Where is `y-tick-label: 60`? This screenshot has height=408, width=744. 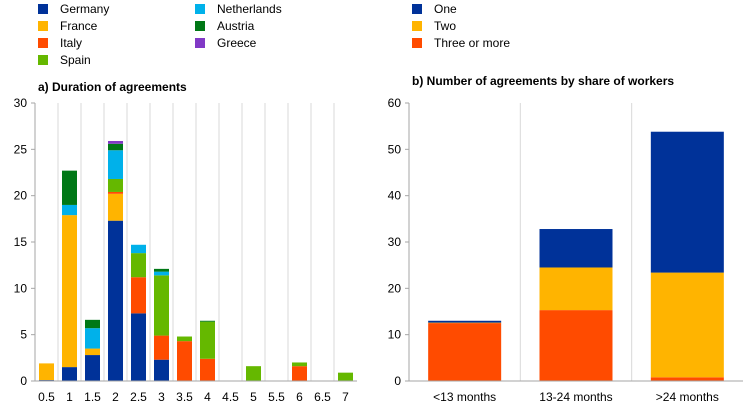
y-tick-label: 60 is located at coordinates (395, 103).